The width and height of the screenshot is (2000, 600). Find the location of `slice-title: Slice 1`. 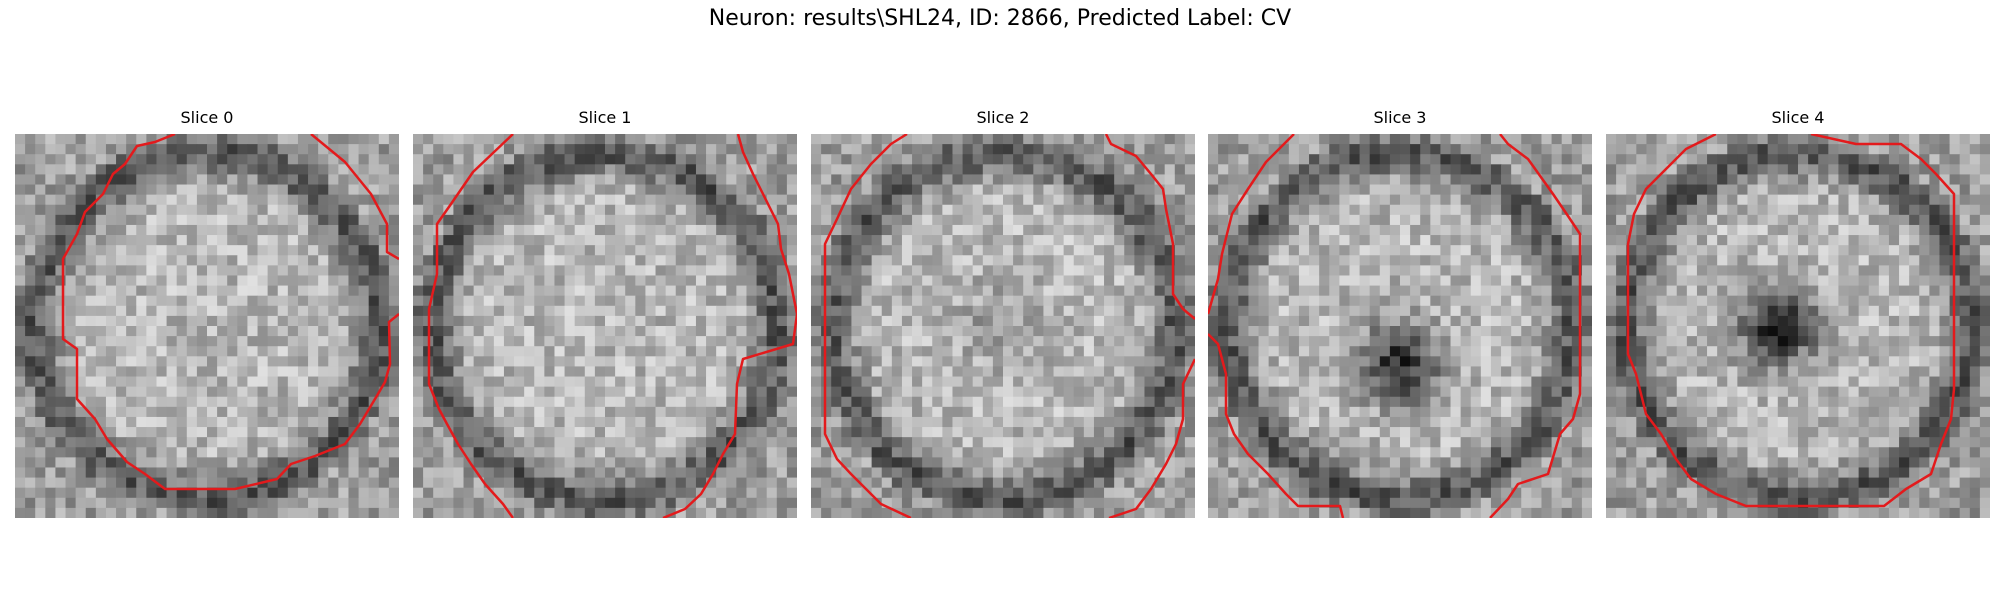

slice-title: Slice 1 is located at coordinates (605, 117).